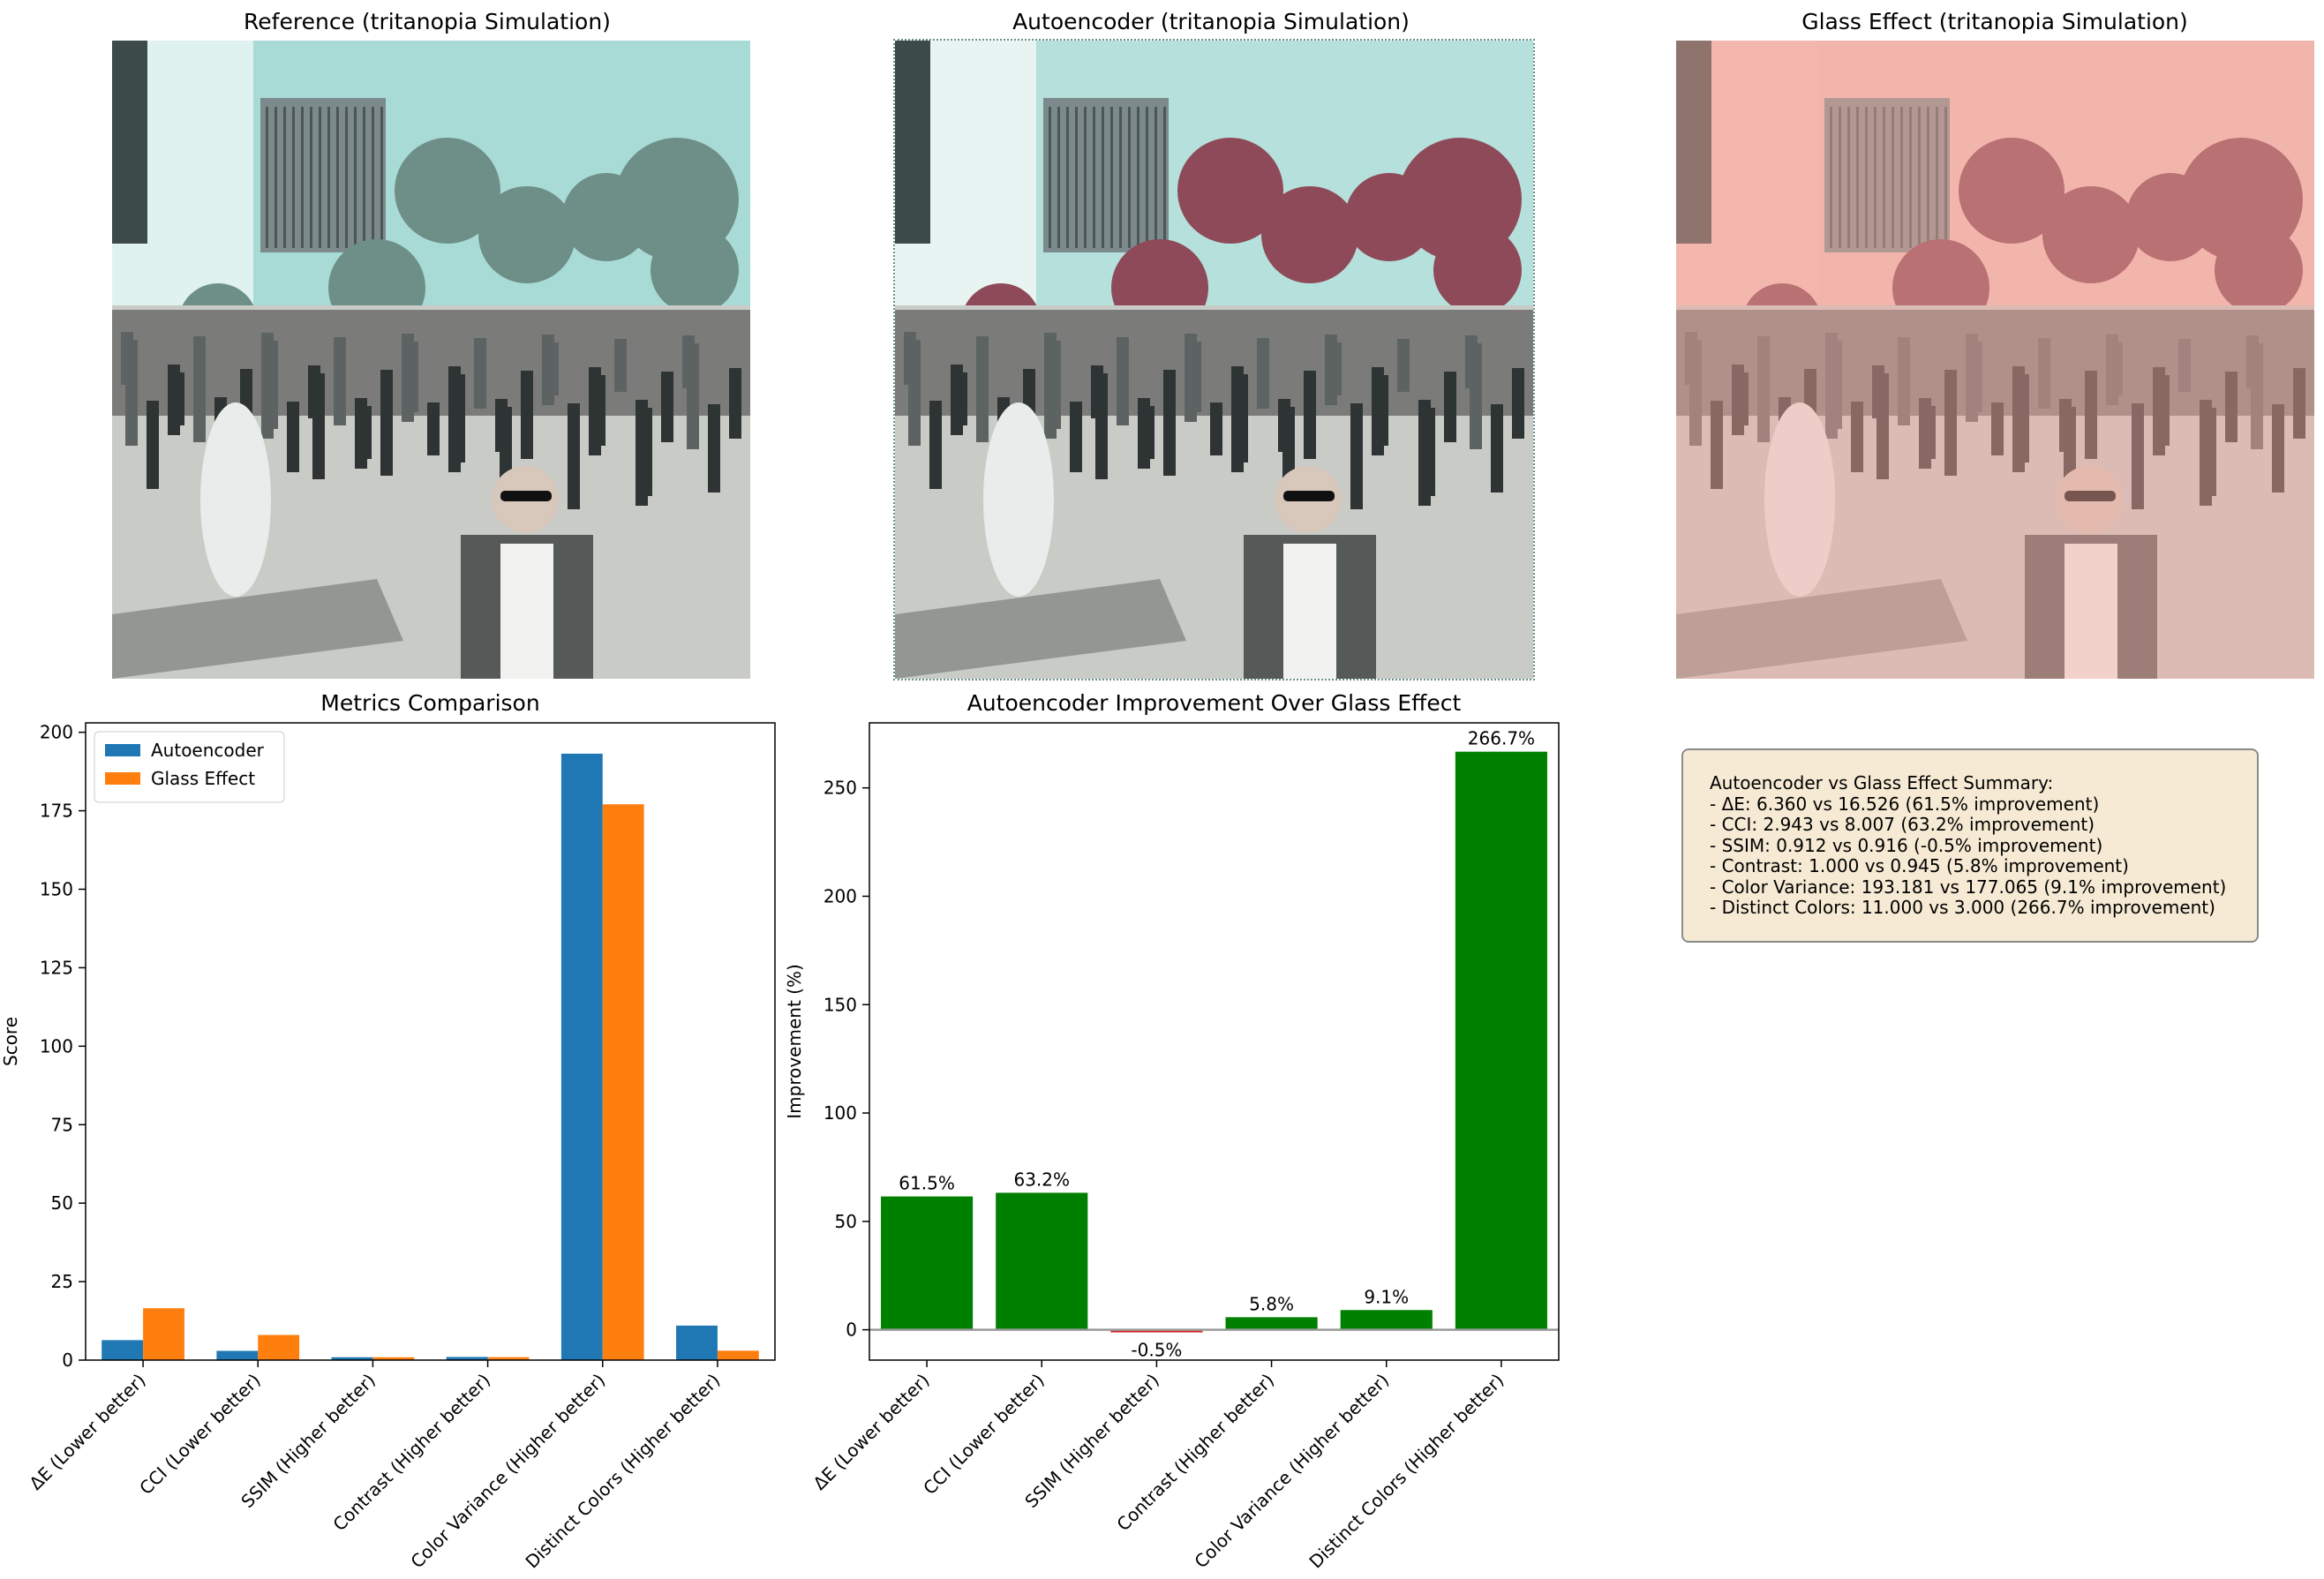 This screenshot has height=1579, width=2324. Describe the element at coordinates (984, 1435) in the screenshot. I see `chart2-xtick-label: CCI (Lower better)` at that location.